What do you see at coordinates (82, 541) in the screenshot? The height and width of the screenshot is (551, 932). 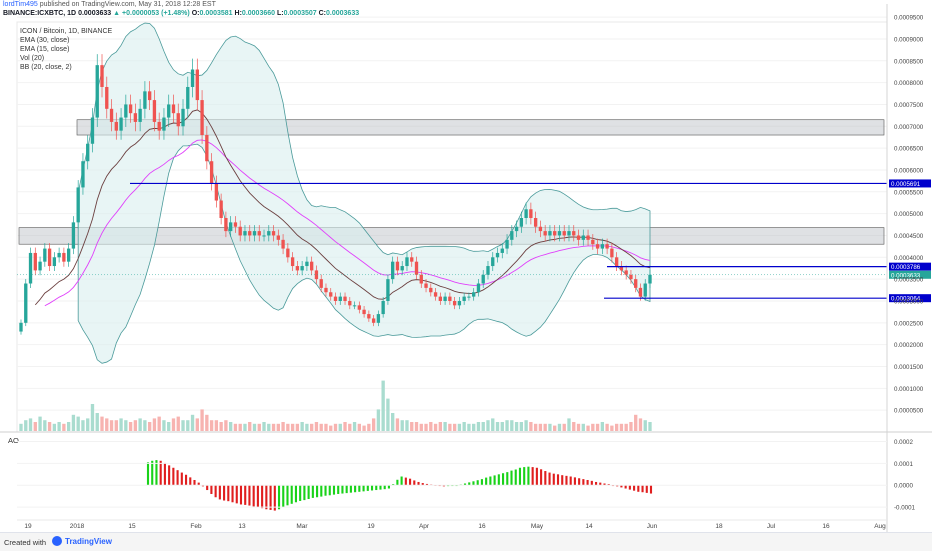 I see `tradingview-brand: TradingView` at bounding box center [82, 541].